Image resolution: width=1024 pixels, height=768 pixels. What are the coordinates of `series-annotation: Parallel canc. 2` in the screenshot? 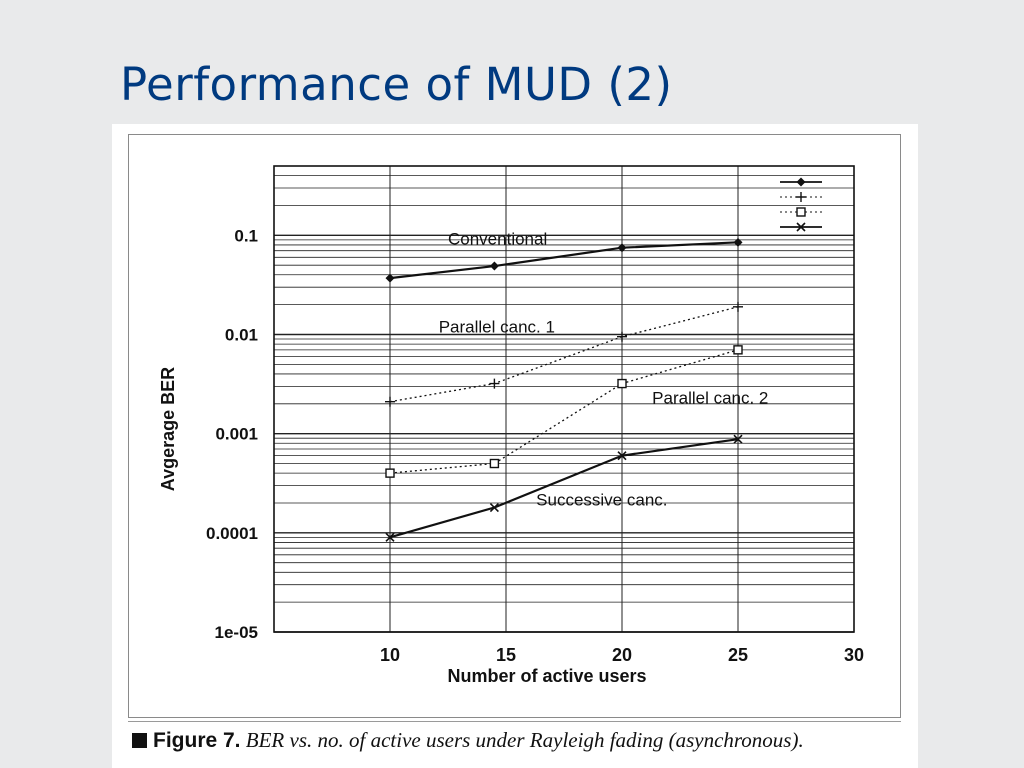 It's located at (710, 398).